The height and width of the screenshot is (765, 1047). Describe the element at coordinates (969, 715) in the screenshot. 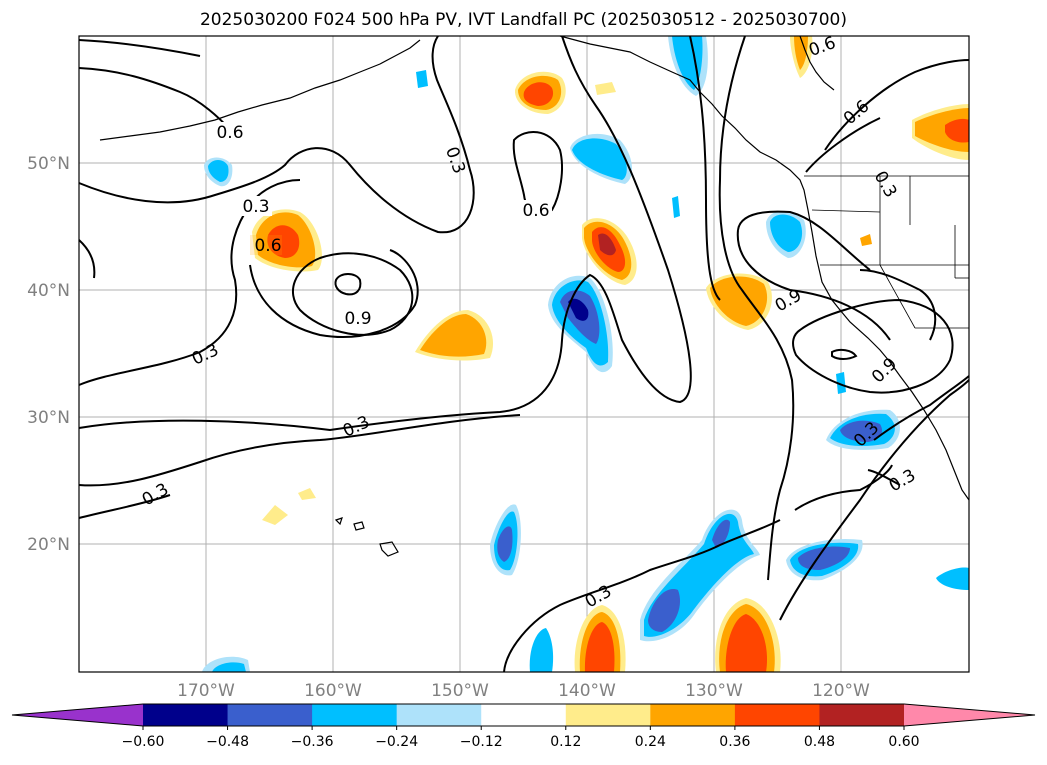

I see `colorbar-extend-high` at that location.